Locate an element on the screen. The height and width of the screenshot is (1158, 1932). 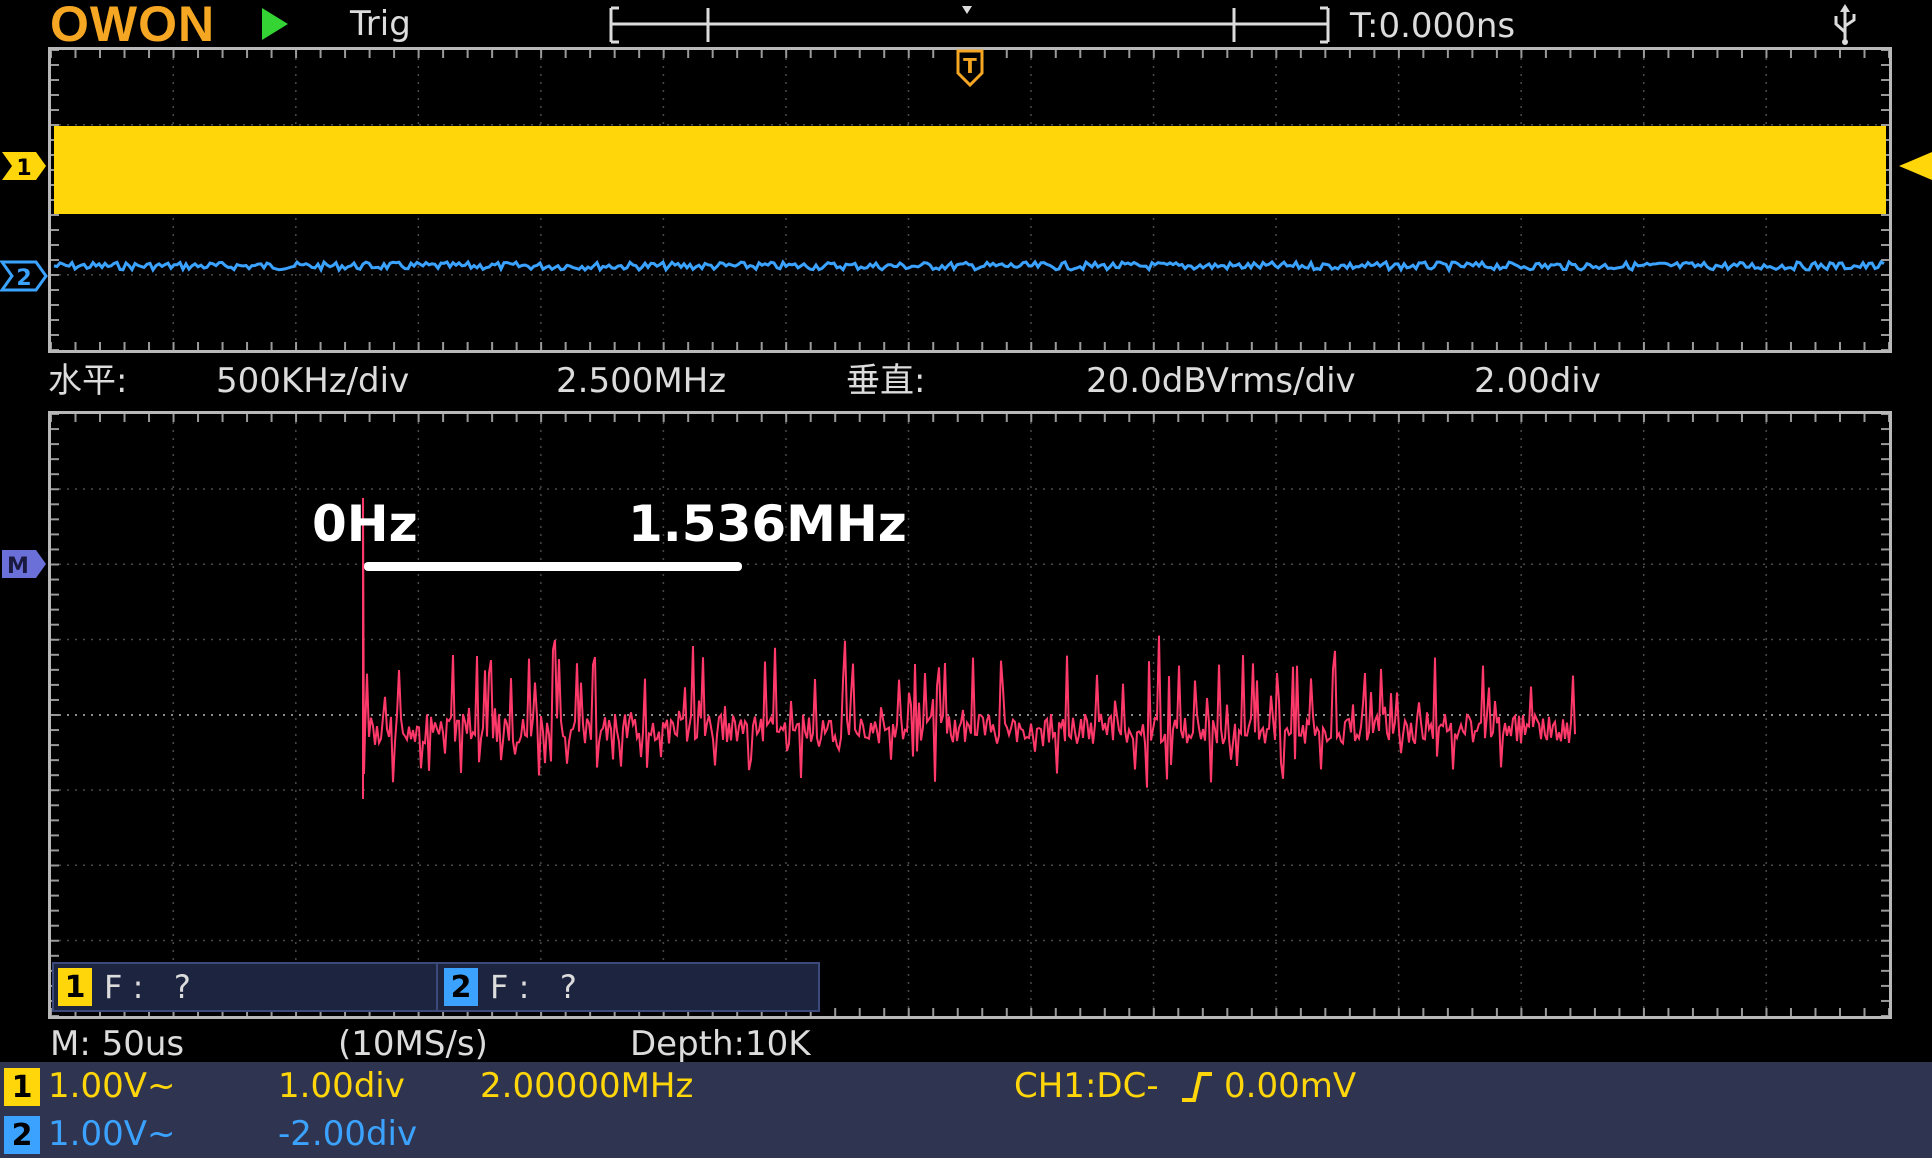
svg-text: 2 is located at coordinates (23, 278).